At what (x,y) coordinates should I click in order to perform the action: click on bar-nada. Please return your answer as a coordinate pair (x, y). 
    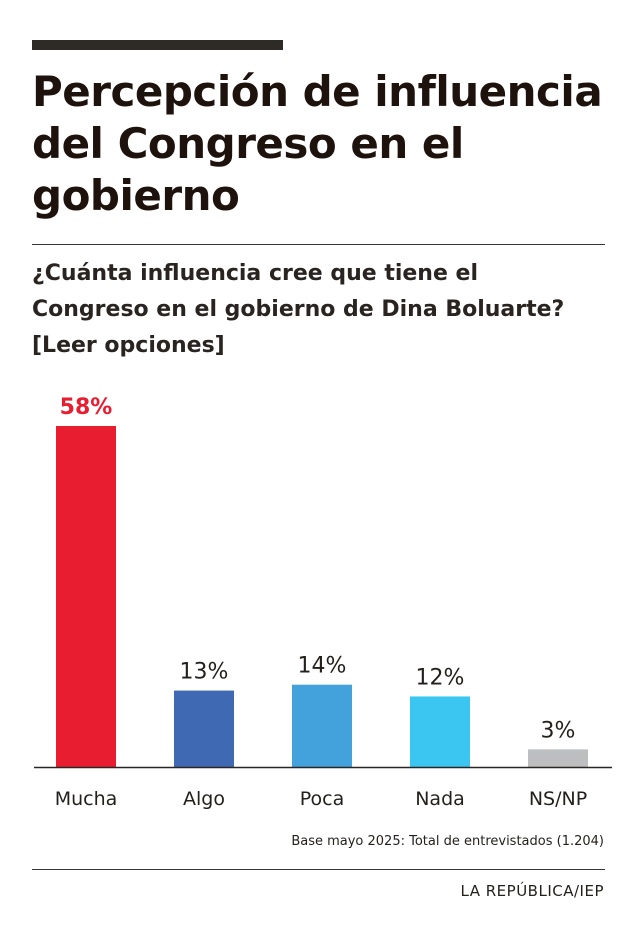
    Looking at the image, I should click on (440, 731).